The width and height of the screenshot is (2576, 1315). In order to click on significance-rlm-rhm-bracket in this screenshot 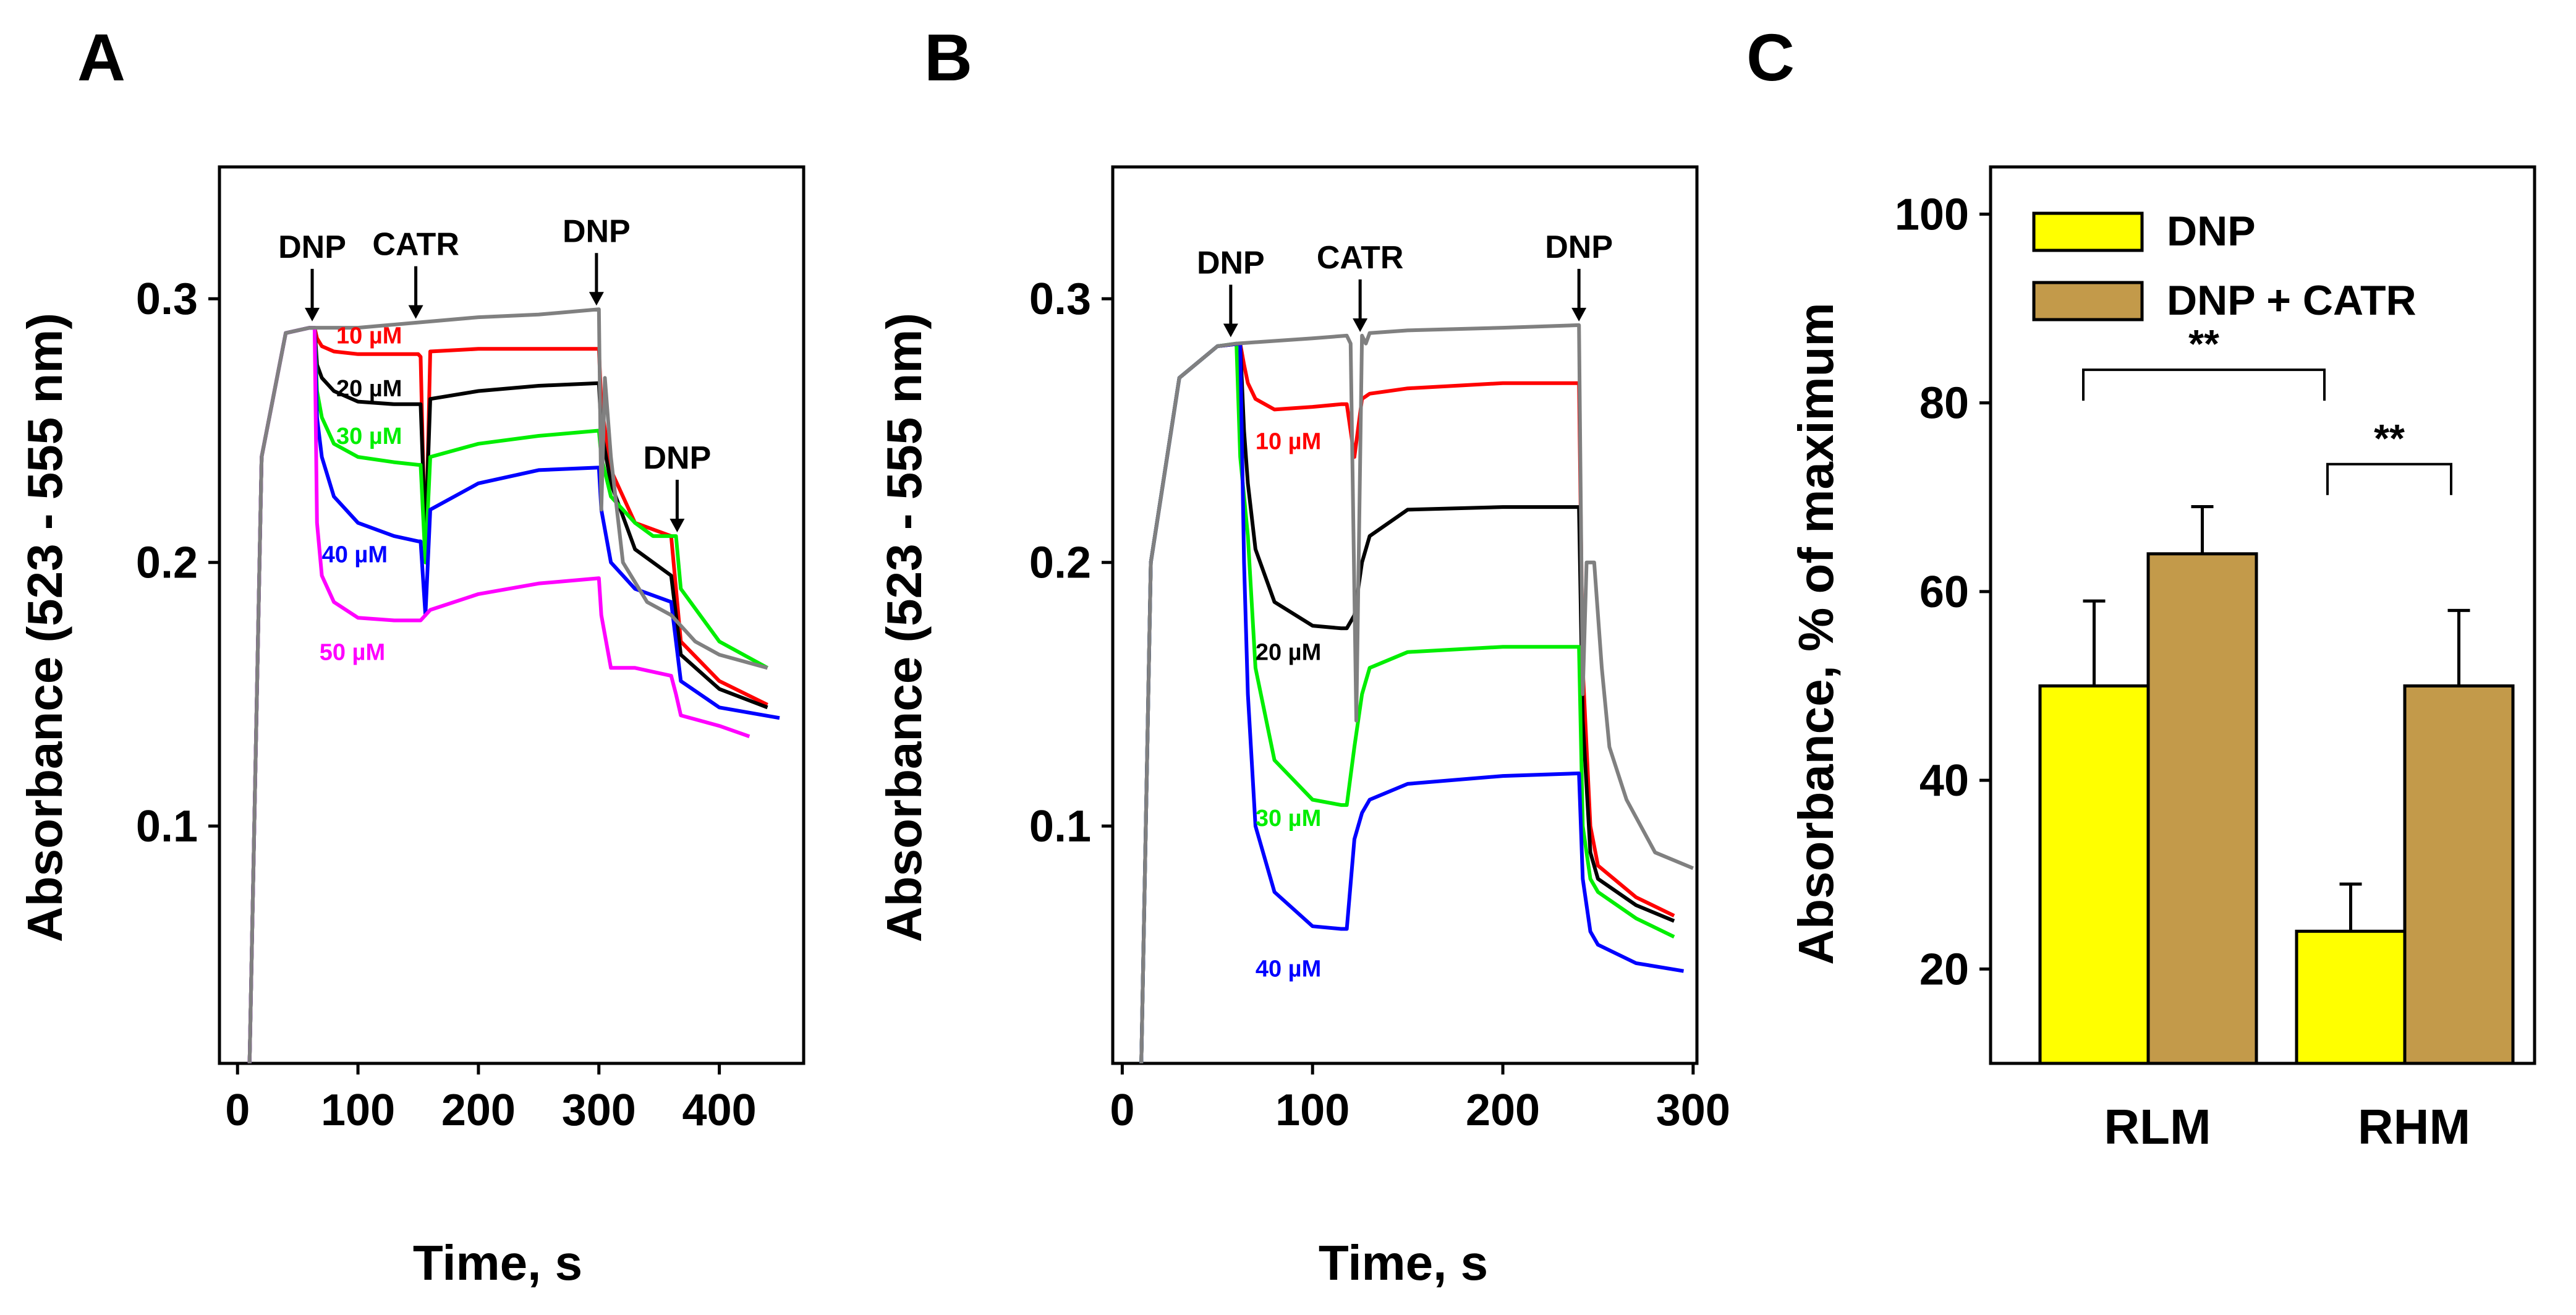, I will do `click(2204, 385)`.